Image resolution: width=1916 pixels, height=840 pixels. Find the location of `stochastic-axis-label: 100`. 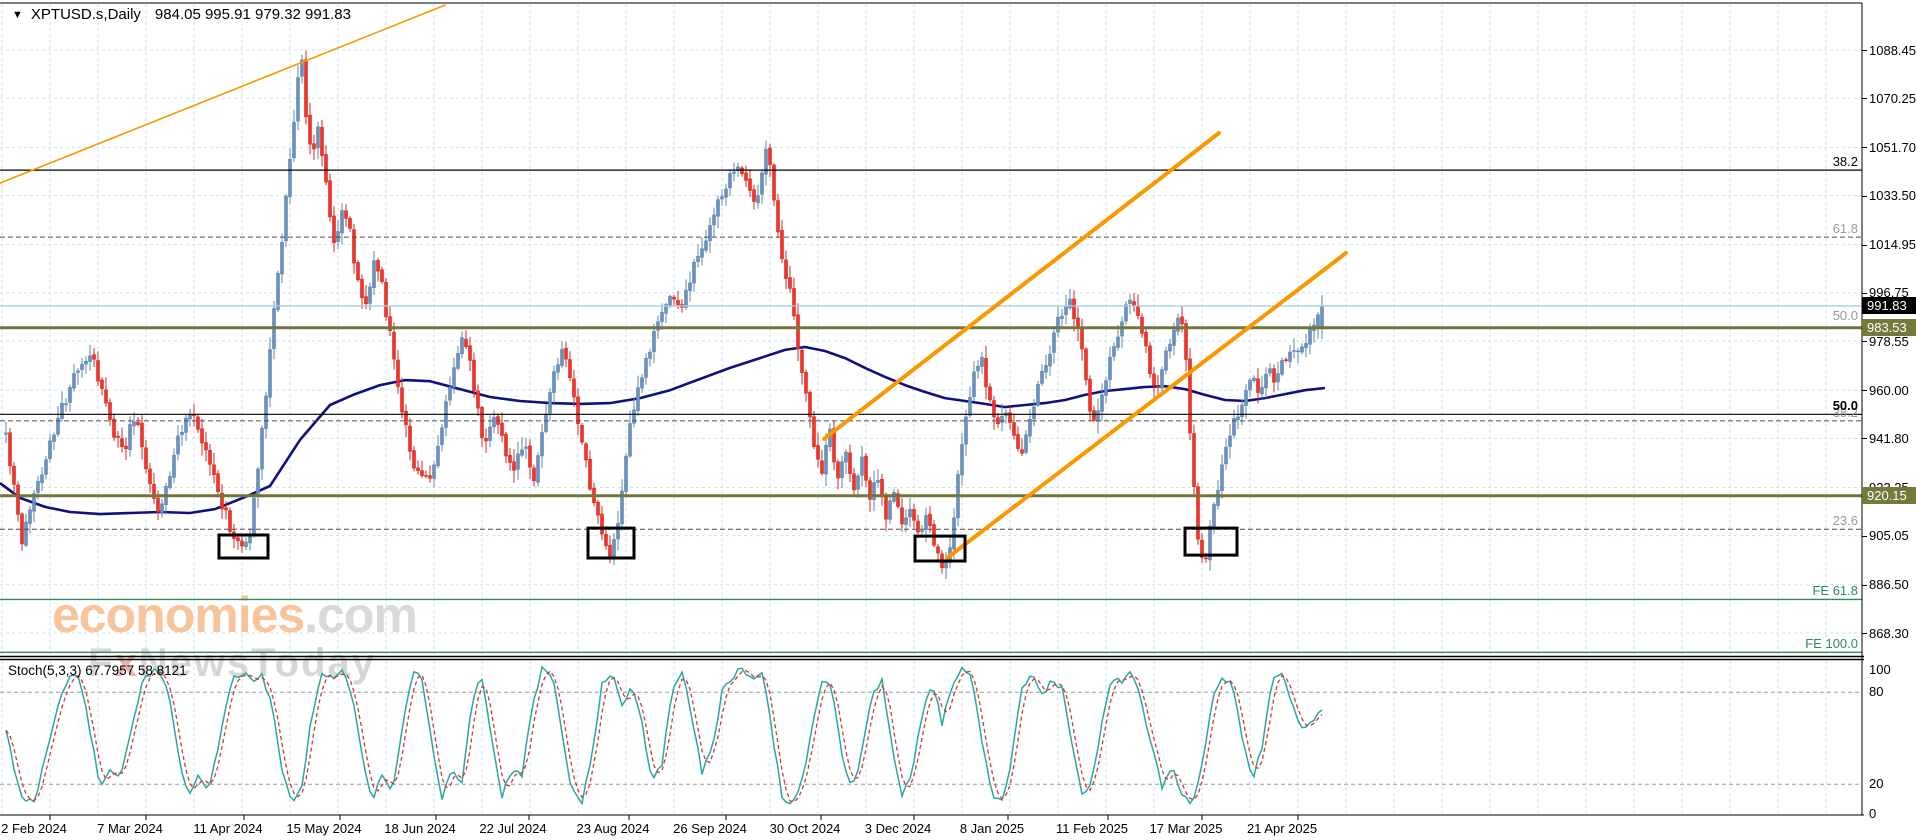

stochastic-axis-label: 100 is located at coordinates (1880, 669).